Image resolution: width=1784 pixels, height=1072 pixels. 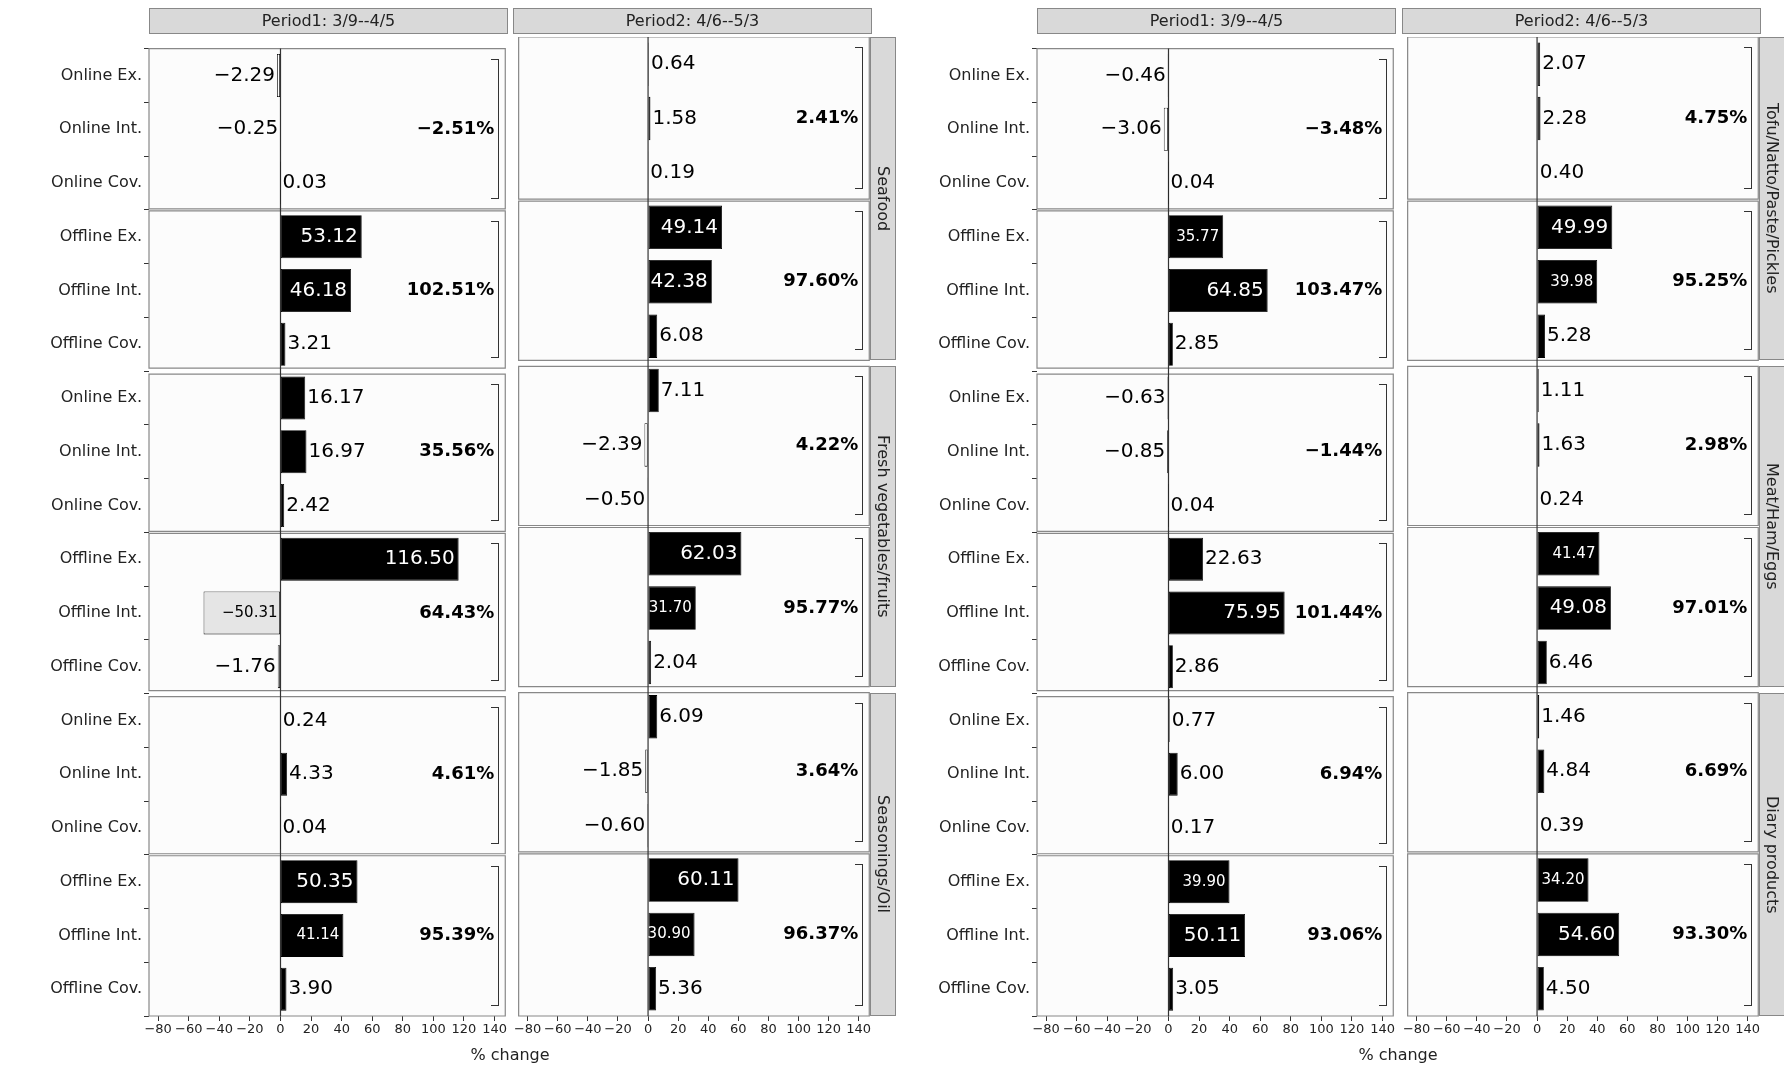 What do you see at coordinates (318, 934) in the screenshot?
I see `data-label: 41.14` at bounding box center [318, 934].